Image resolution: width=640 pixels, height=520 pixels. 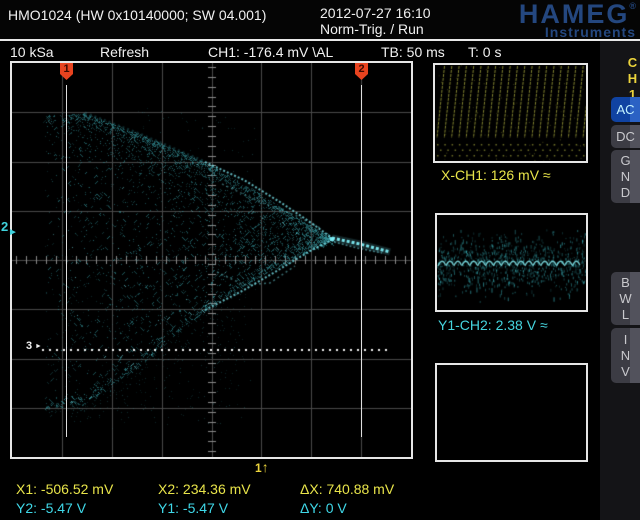 What do you see at coordinates (625, 136) in the screenshot?
I see `softkey-dc: DC` at bounding box center [625, 136].